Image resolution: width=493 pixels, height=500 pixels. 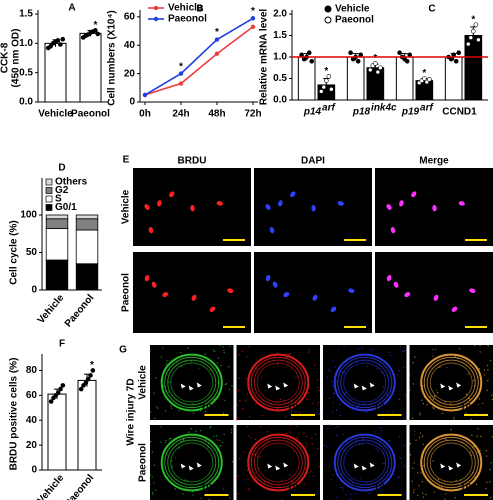 What do you see at coordinates (143, 382) in the screenshot?
I see `row-label: Vehicle` at bounding box center [143, 382].